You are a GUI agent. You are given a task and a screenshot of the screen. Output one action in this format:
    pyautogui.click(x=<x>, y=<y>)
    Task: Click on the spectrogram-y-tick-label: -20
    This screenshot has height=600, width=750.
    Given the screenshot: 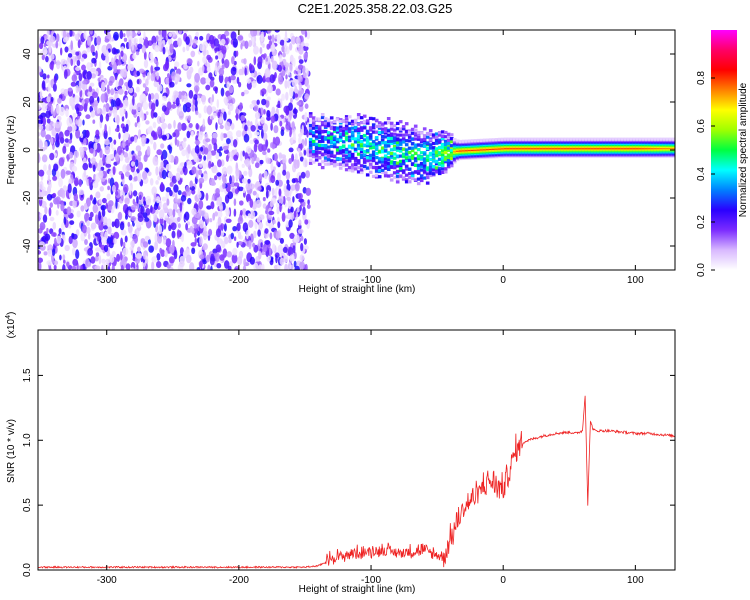 What is the action you would take?
    pyautogui.click(x=27, y=197)
    